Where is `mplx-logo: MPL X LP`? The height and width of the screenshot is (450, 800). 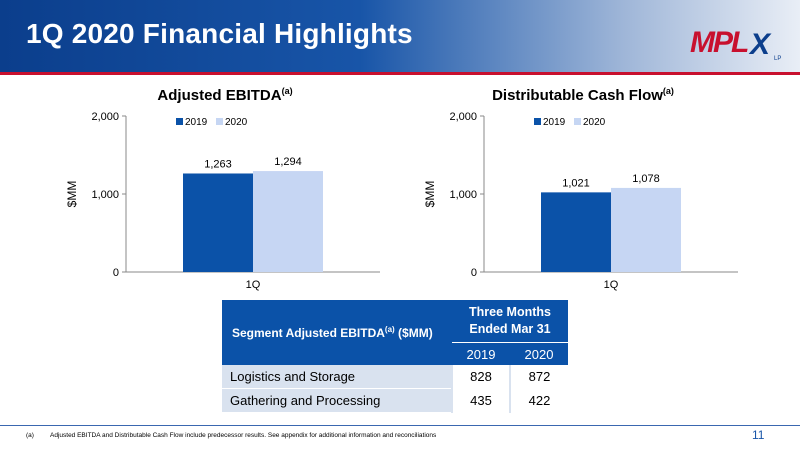 mplx-logo: MPL X LP is located at coordinates (735, 44).